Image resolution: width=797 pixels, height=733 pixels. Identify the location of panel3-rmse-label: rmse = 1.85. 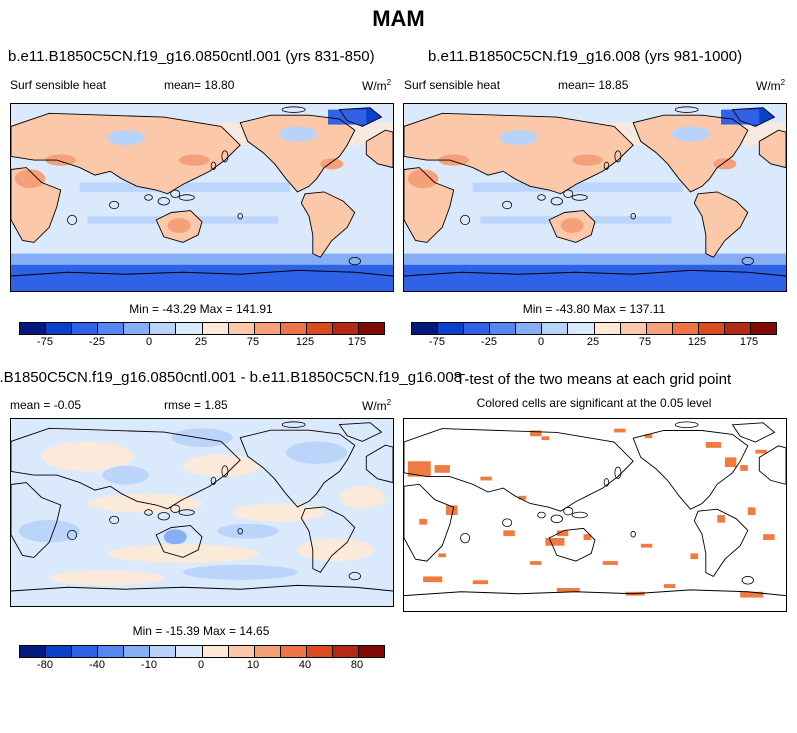
(196, 405).